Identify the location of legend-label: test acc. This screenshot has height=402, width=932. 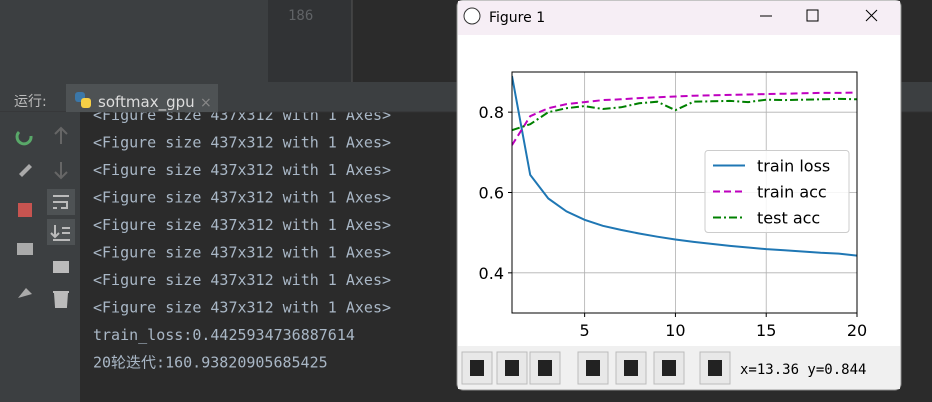
(788, 218).